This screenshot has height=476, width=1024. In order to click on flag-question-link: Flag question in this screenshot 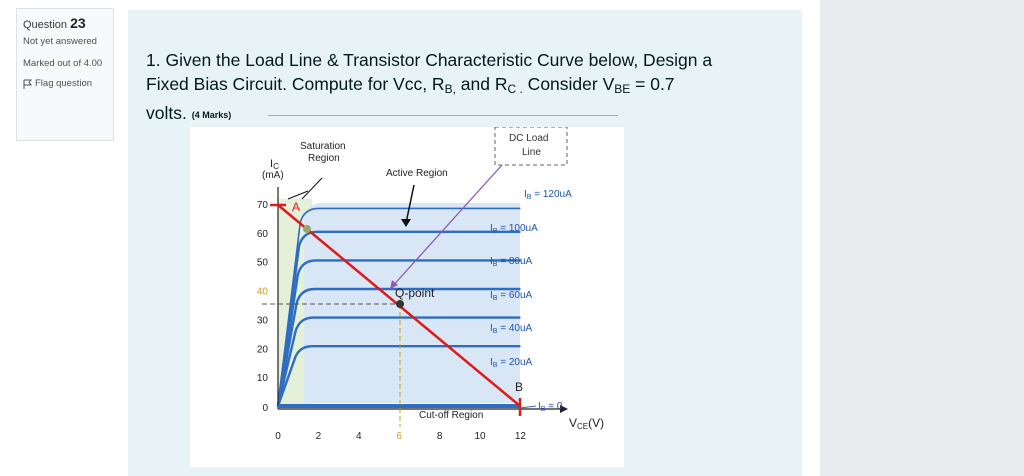, I will do `click(65, 83)`.